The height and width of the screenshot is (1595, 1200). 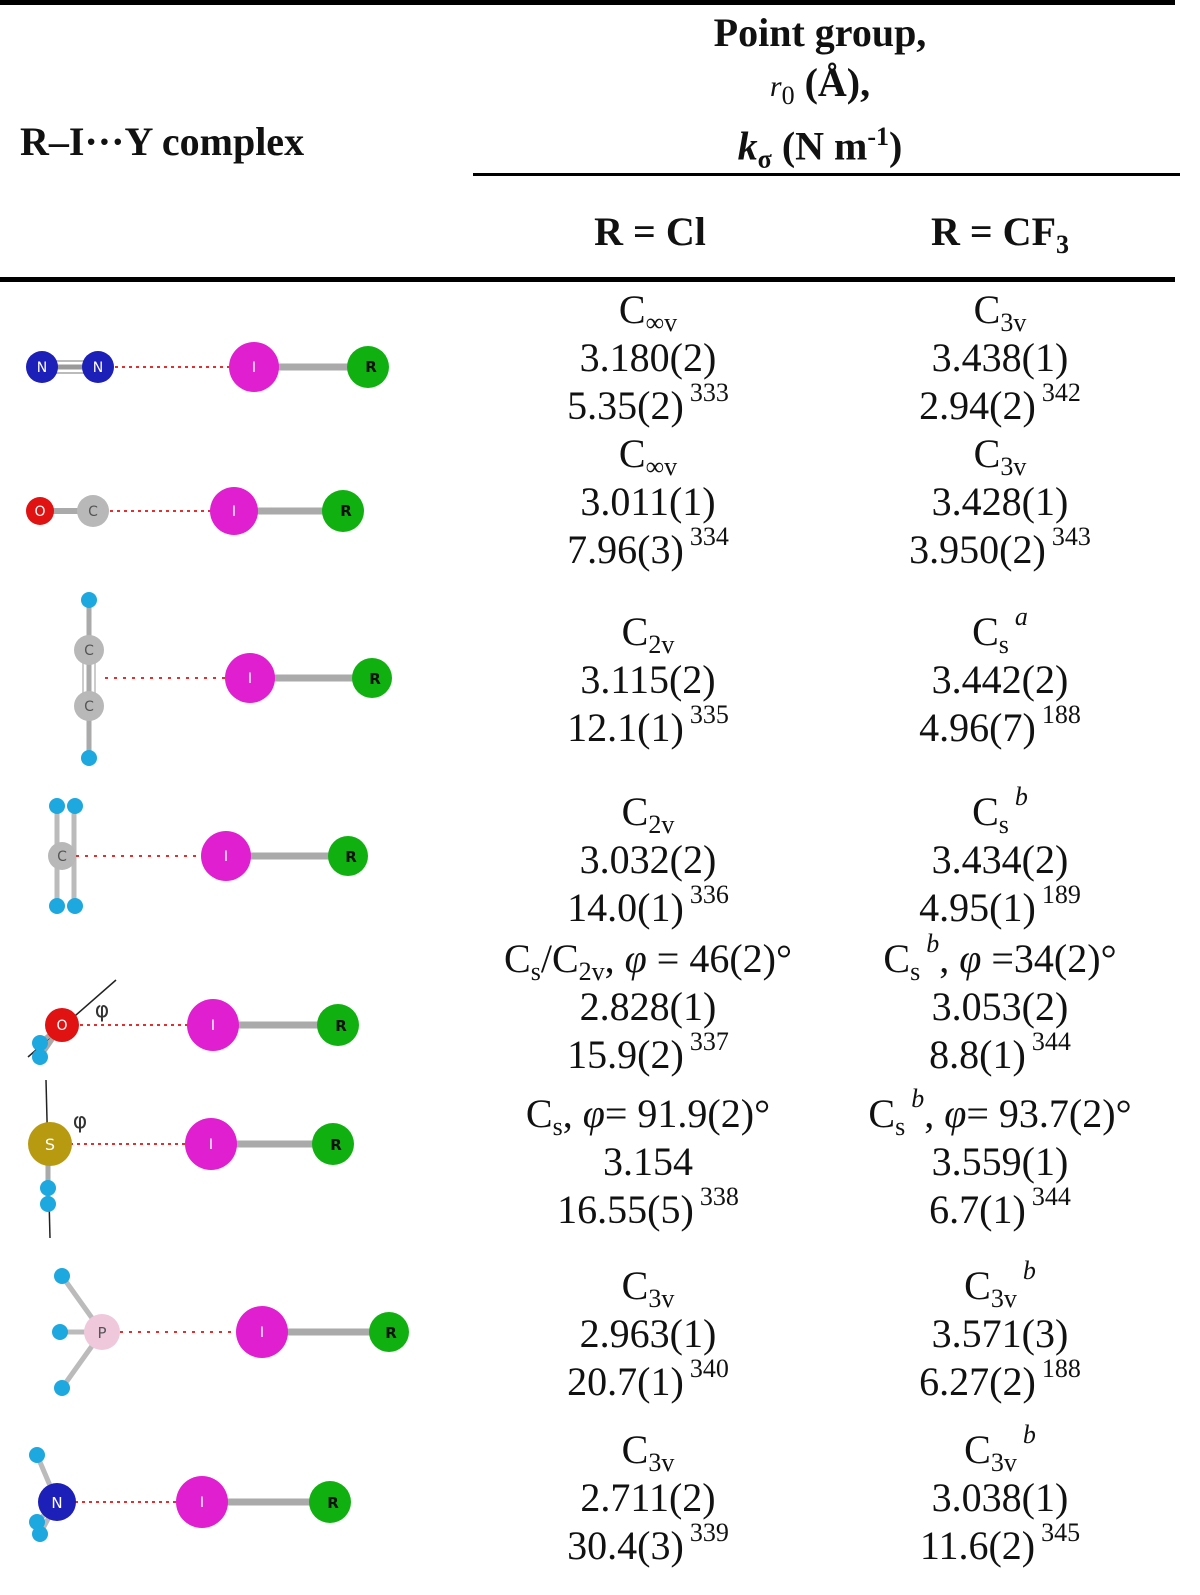 I want to click on molecule-nh3-complex: N I R, so click(x=230, y=1505).